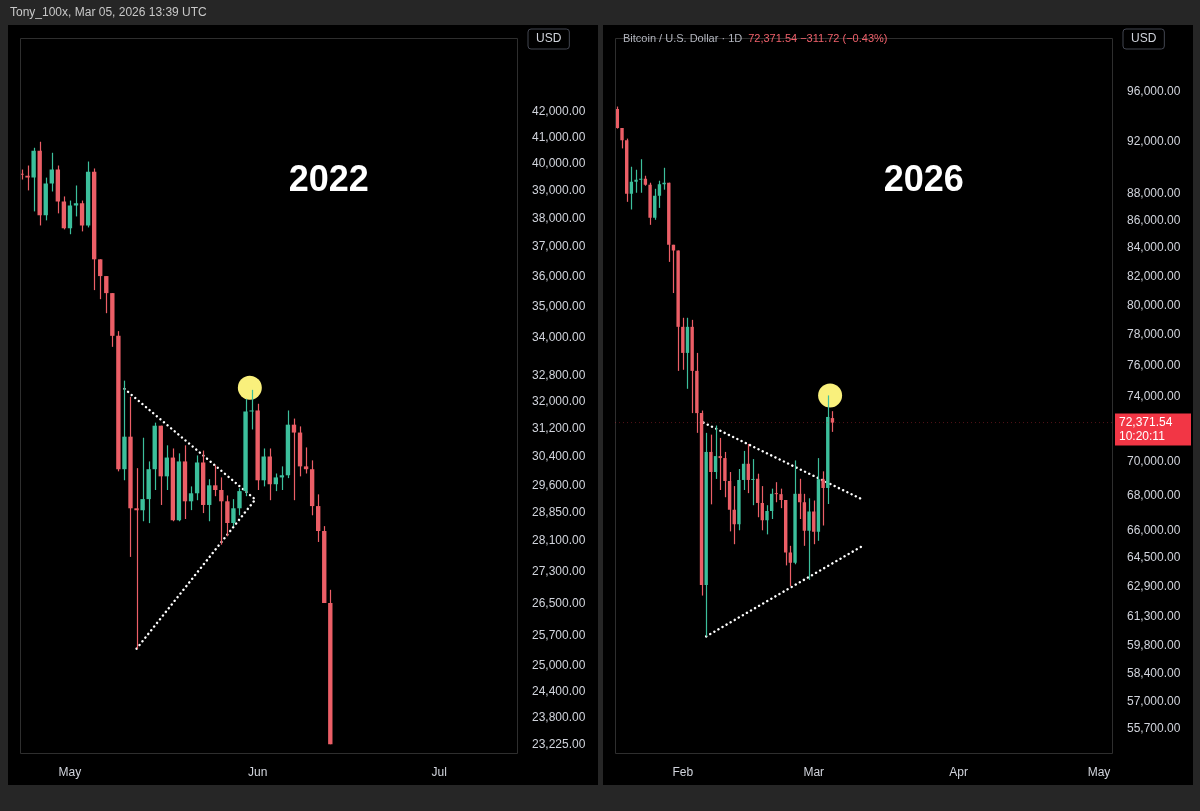  What do you see at coordinates (1154, 219) in the screenshot?
I see `y-tick-label: 86,000.00` at bounding box center [1154, 219].